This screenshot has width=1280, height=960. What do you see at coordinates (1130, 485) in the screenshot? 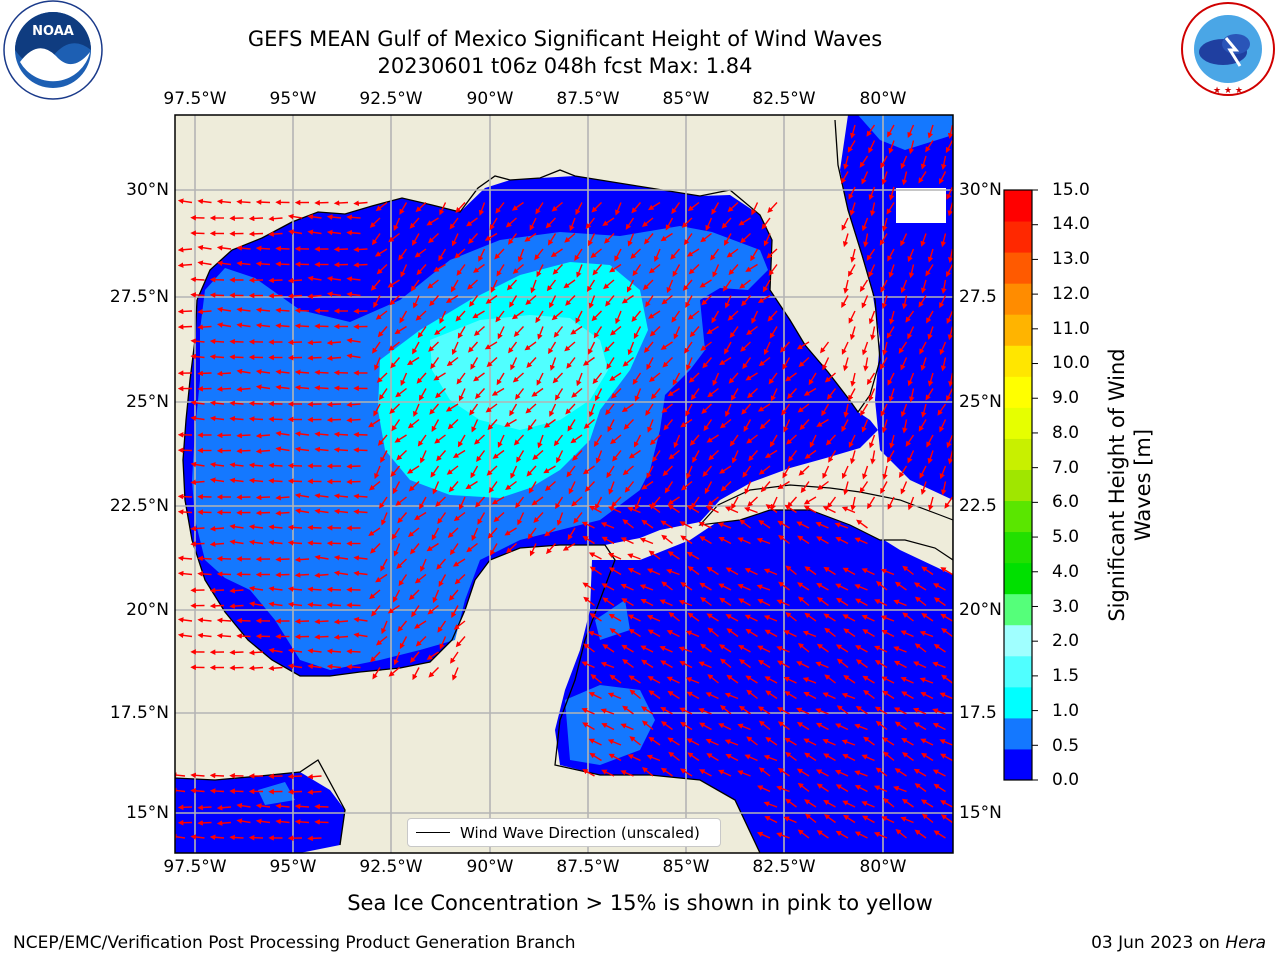
I see `colorbar-label: Significant Height of Wind Waves [m]` at bounding box center [1130, 485].